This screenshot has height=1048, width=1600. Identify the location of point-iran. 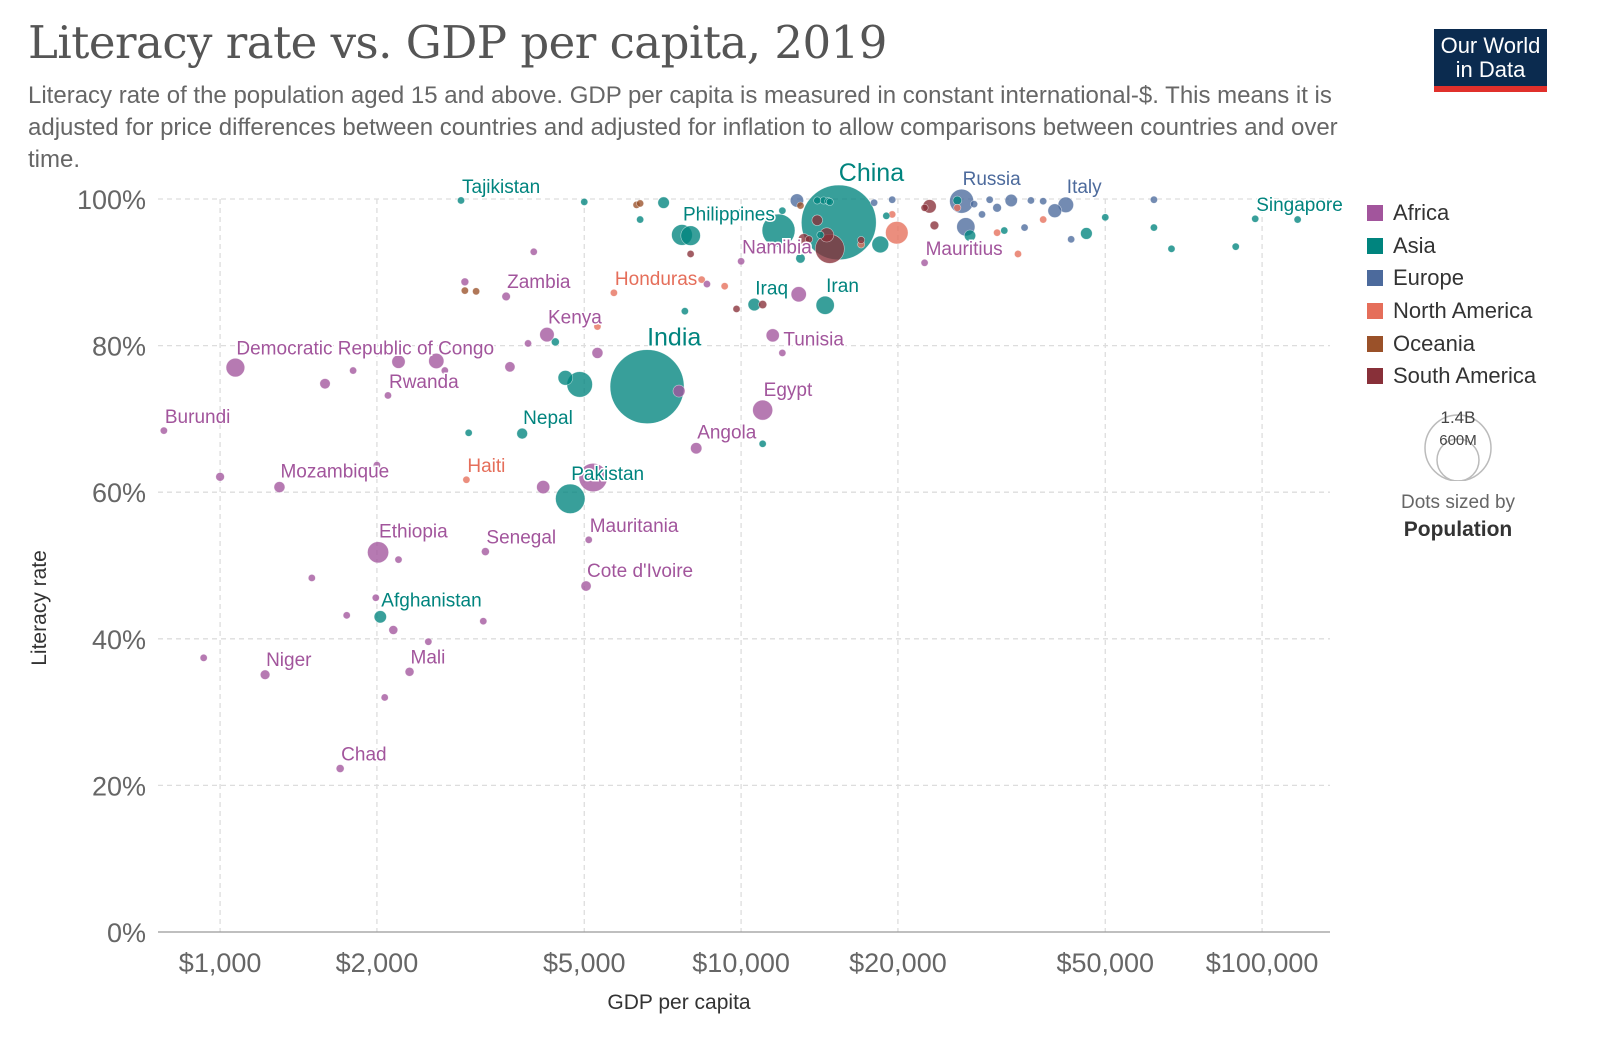
(825, 305).